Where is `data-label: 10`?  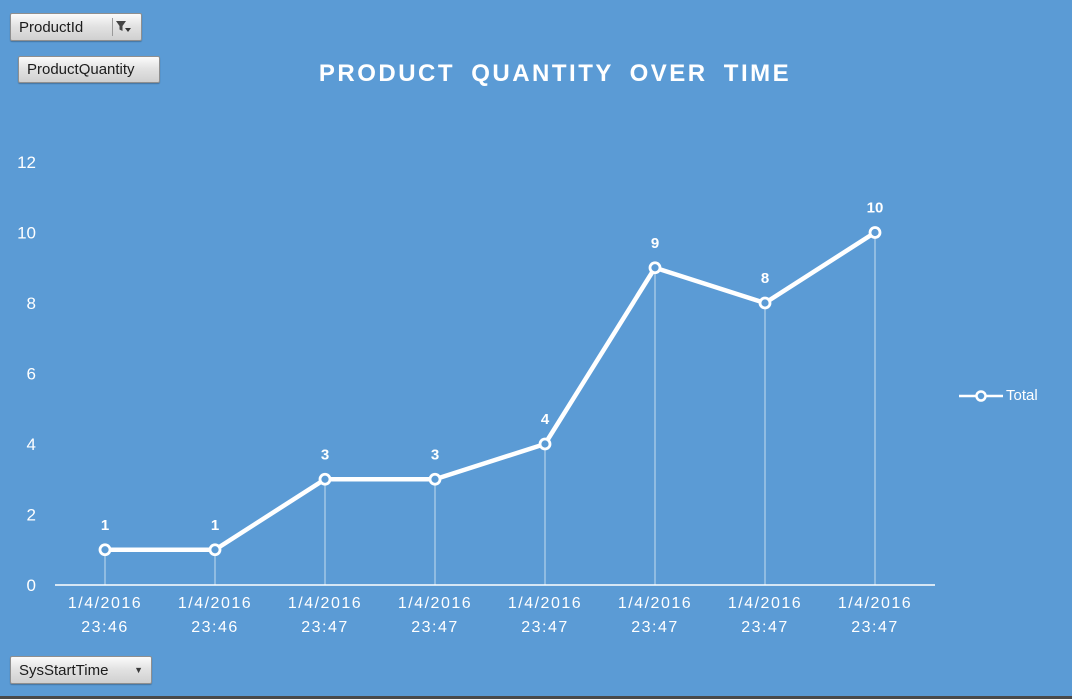 data-label: 10 is located at coordinates (875, 208).